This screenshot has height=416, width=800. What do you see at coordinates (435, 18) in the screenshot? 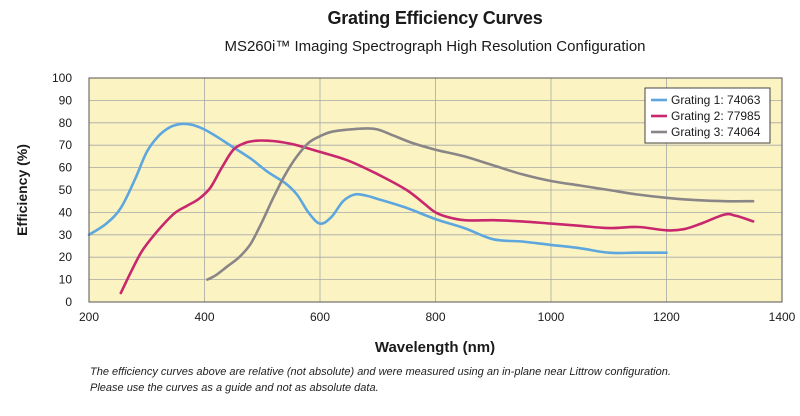
I see `chart-title: Grating Efficiency Curves` at bounding box center [435, 18].